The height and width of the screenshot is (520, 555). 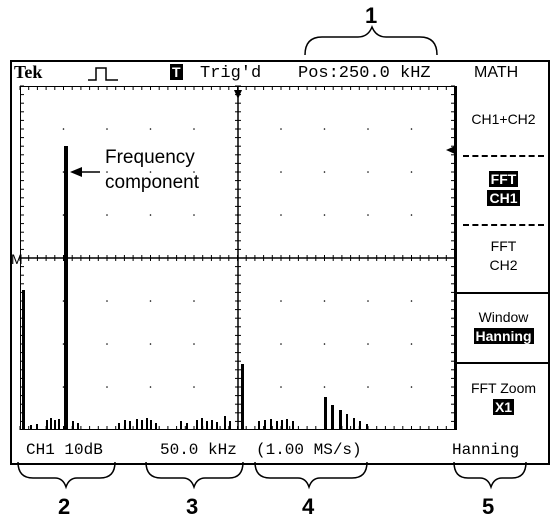 What do you see at coordinates (503, 198) in the screenshot?
I see `menu-item-sublabel: CH1` at bounding box center [503, 198].